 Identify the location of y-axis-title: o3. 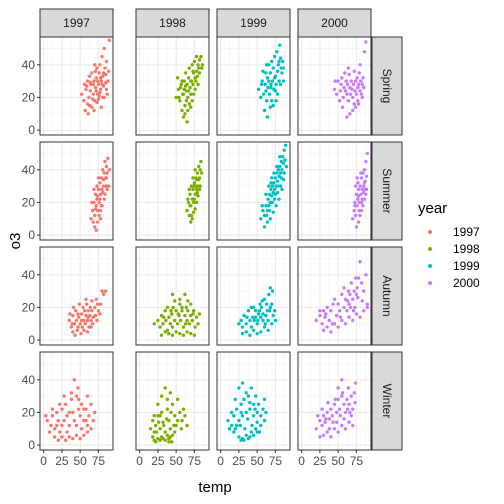
(15, 241).